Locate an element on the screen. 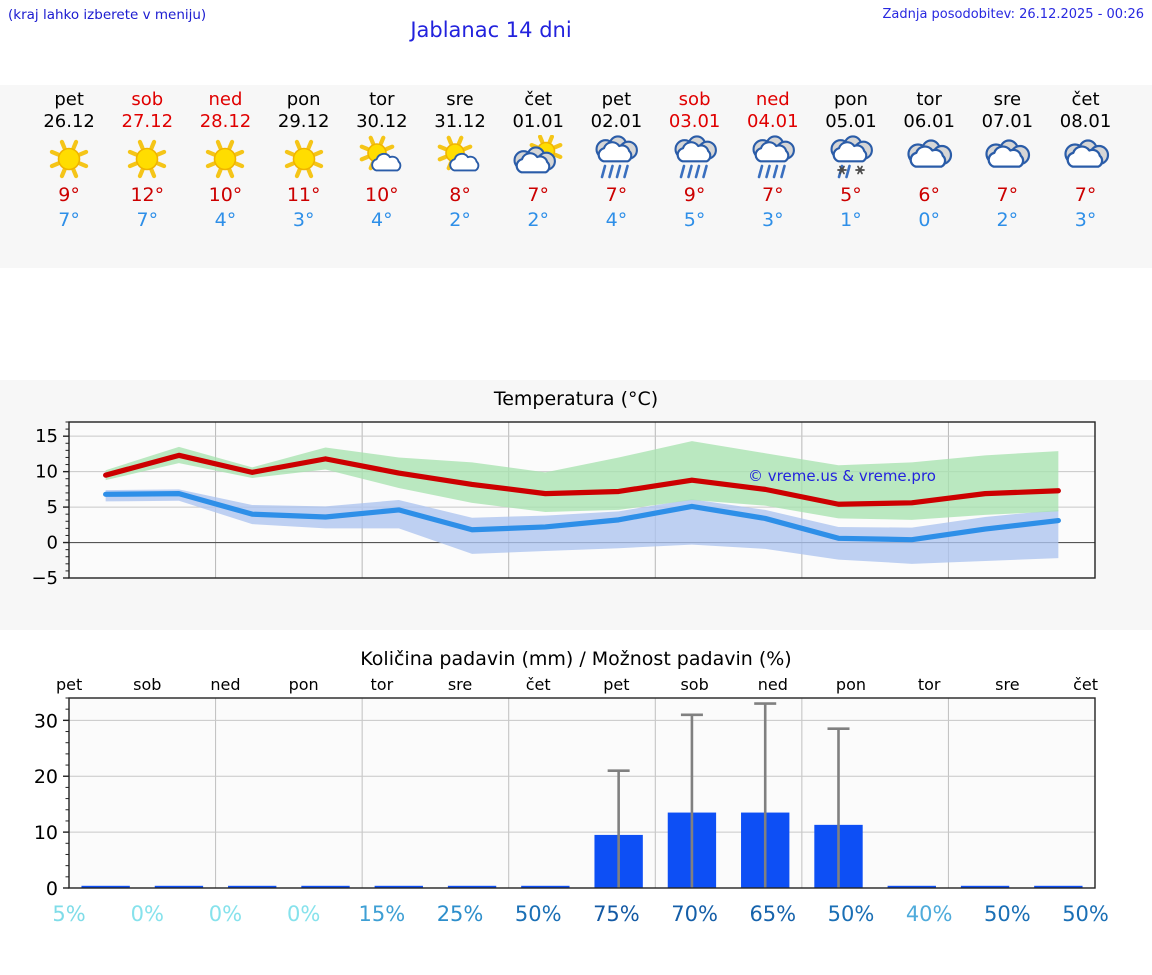  high-temperature: 12° is located at coordinates (147, 195).